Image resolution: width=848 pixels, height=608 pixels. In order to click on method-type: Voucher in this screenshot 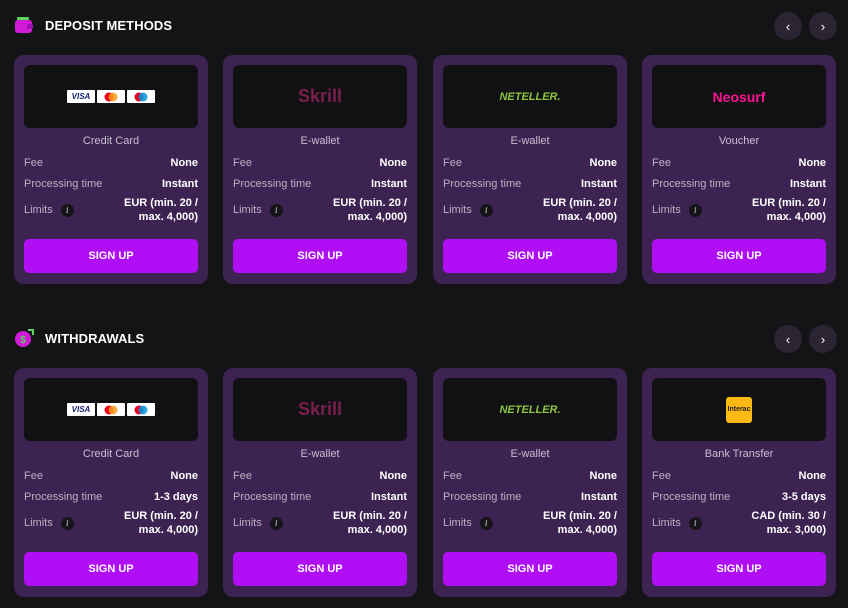, I will do `click(739, 141)`.